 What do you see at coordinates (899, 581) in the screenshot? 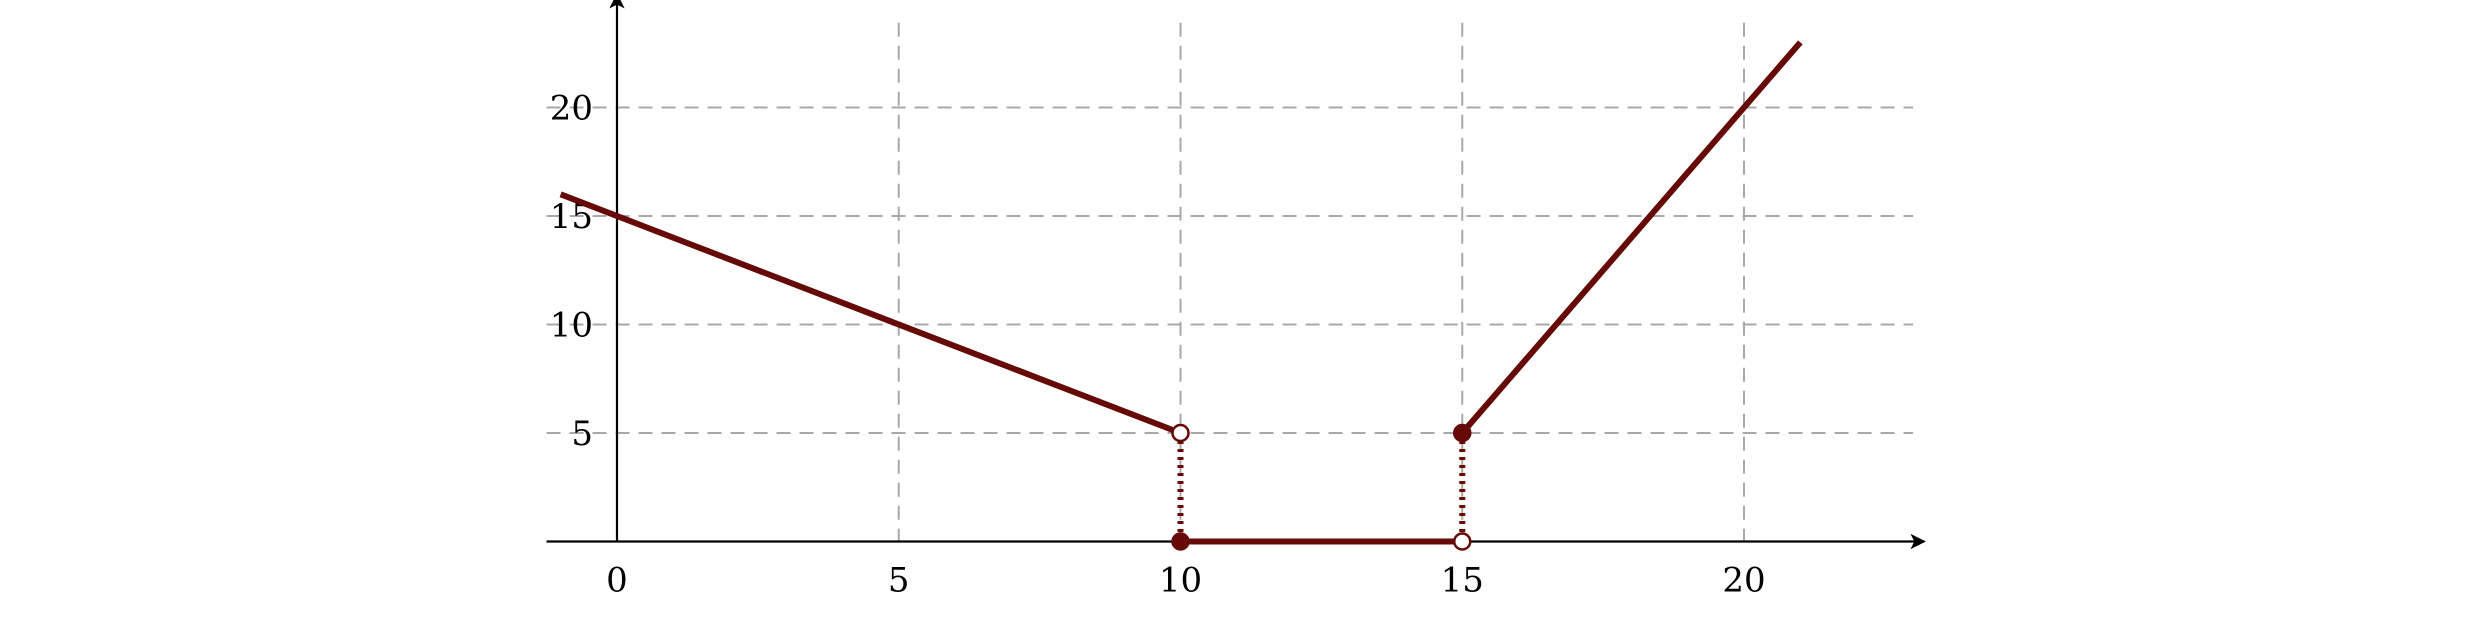
I see `x-tick-label-5: 5` at bounding box center [899, 581].